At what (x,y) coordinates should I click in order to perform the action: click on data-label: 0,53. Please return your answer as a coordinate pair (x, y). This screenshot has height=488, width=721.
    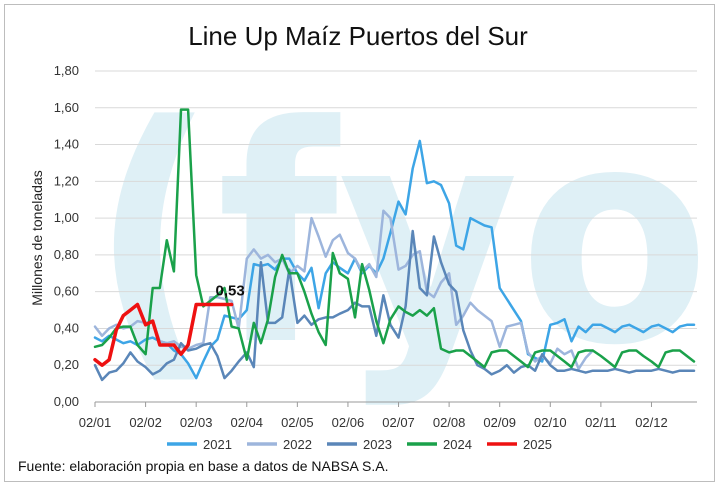
    Looking at the image, I should click on (230, 291).